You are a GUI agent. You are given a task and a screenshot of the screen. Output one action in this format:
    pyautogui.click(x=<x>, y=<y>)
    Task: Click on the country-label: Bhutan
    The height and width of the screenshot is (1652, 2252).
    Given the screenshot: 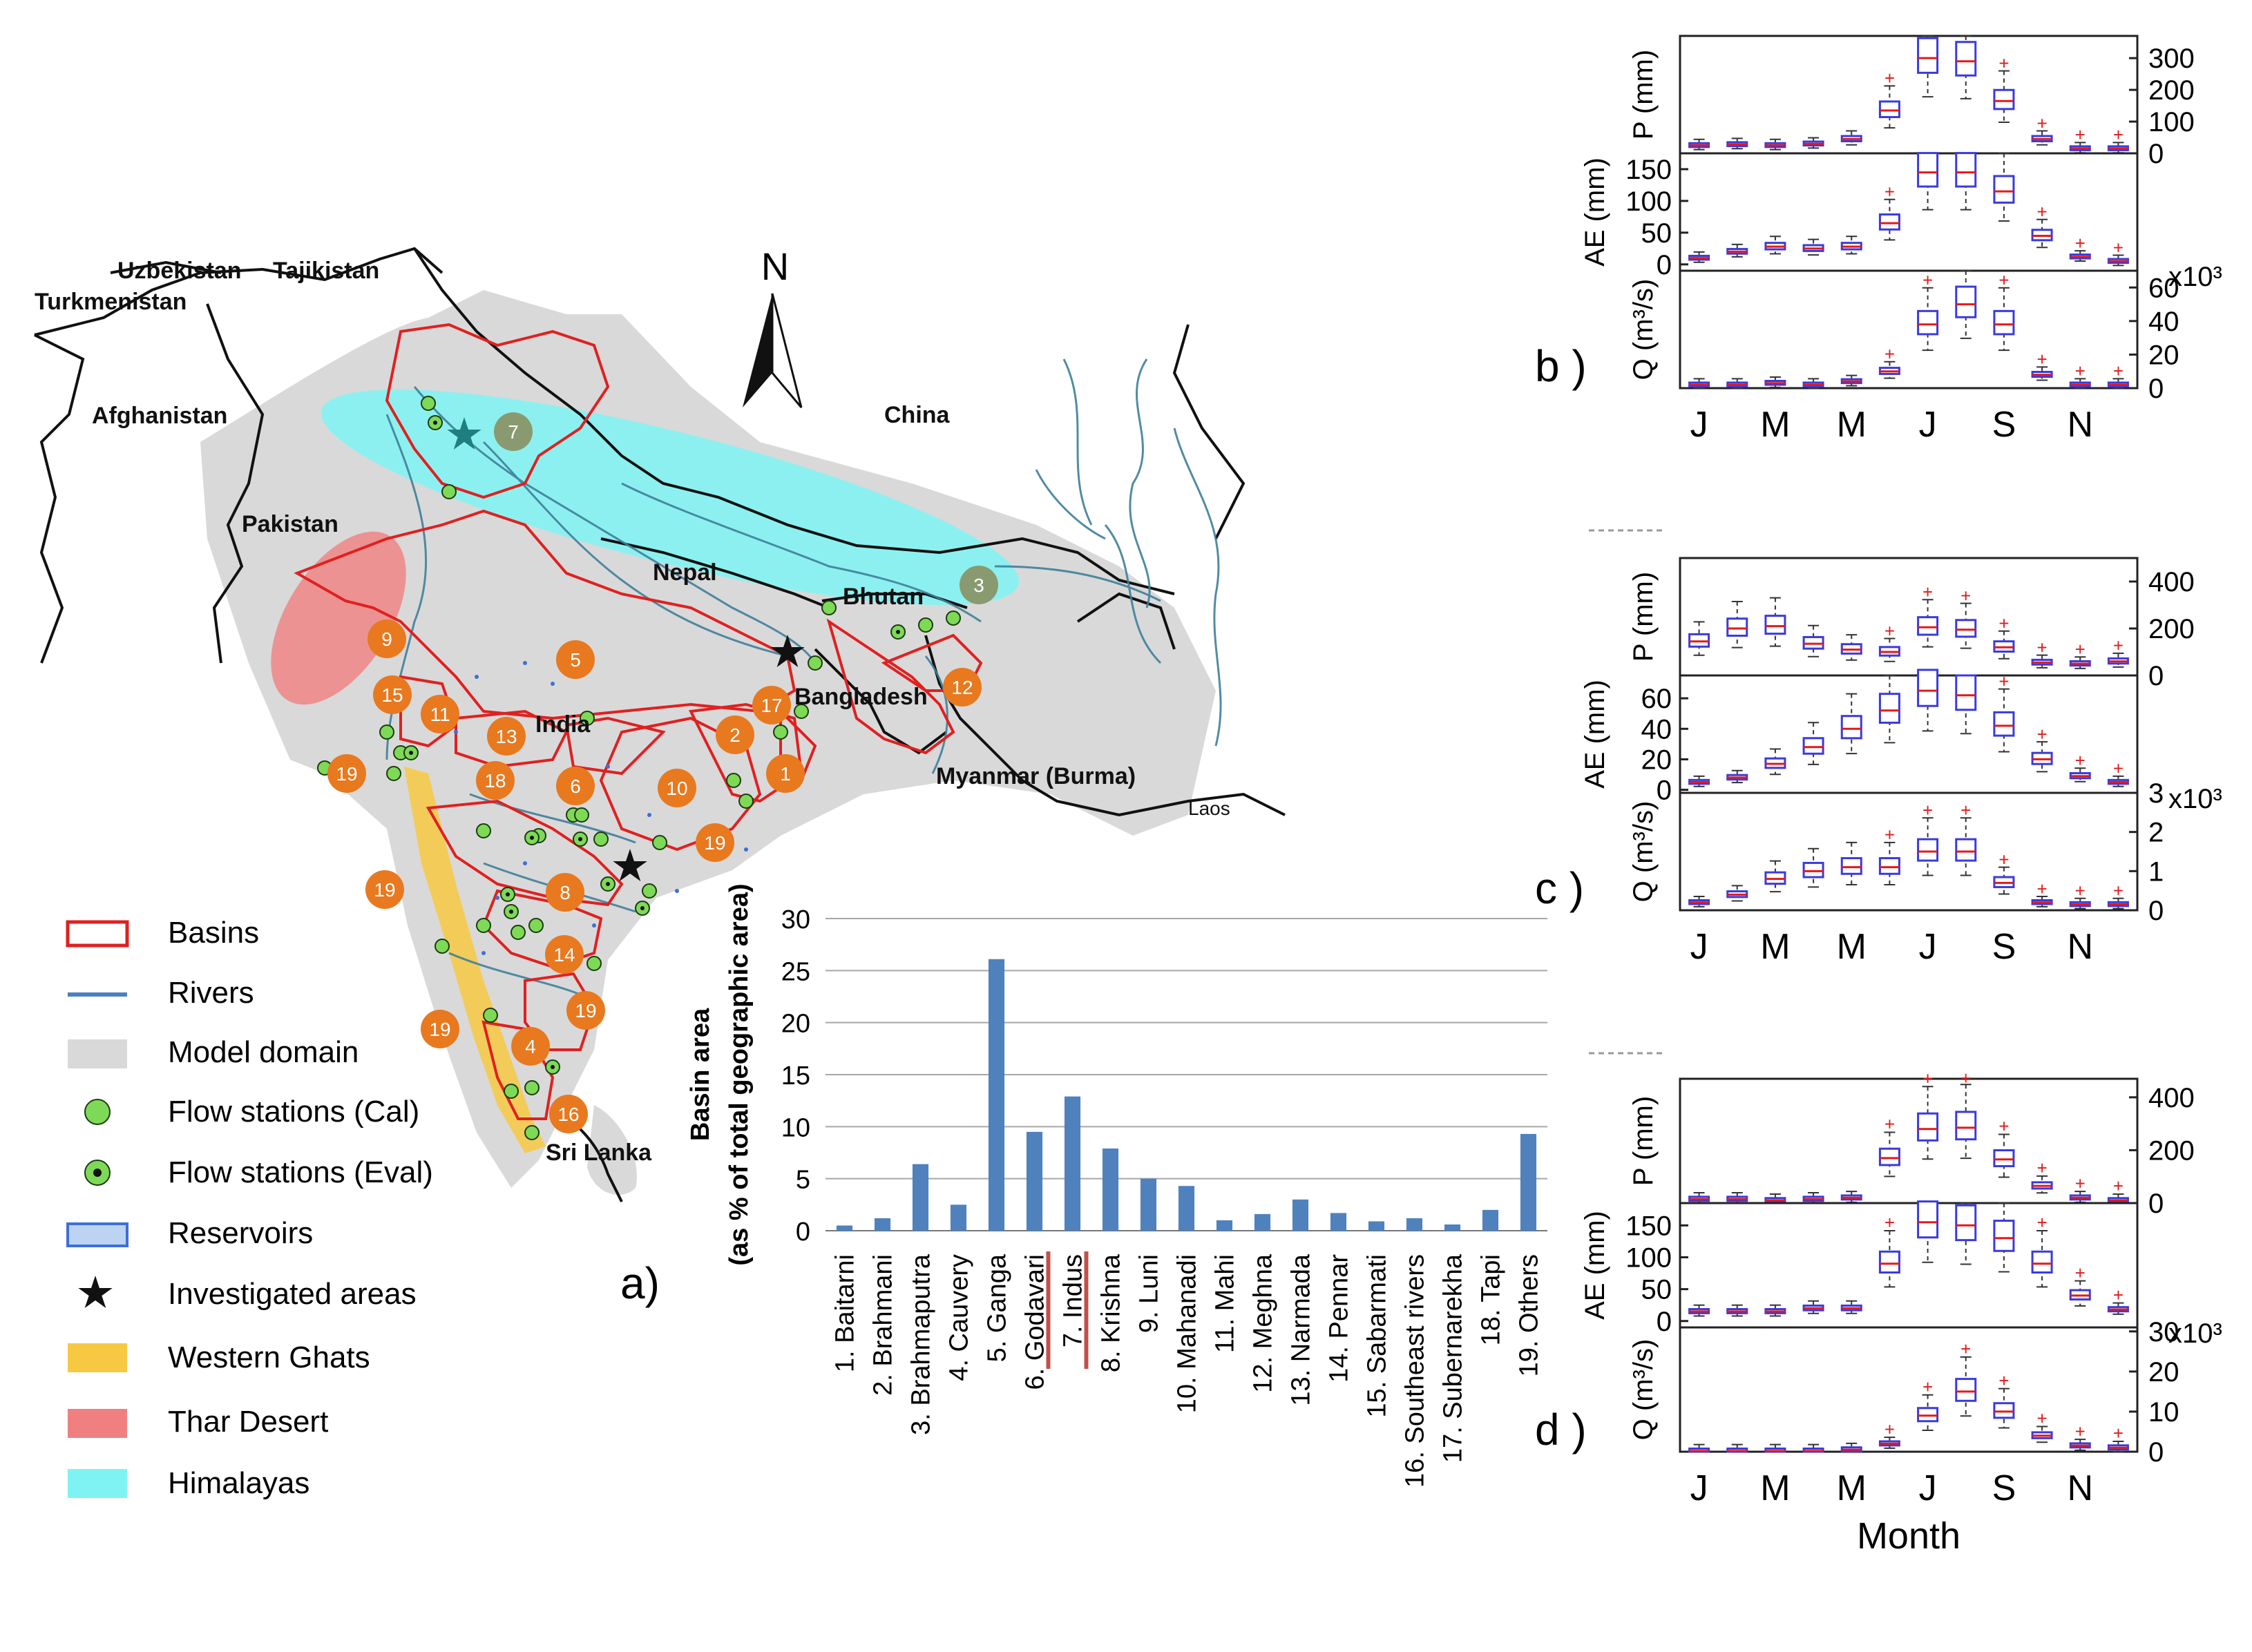 What is the action you would take?
    pyautogui.click(x=883, y=597)
    